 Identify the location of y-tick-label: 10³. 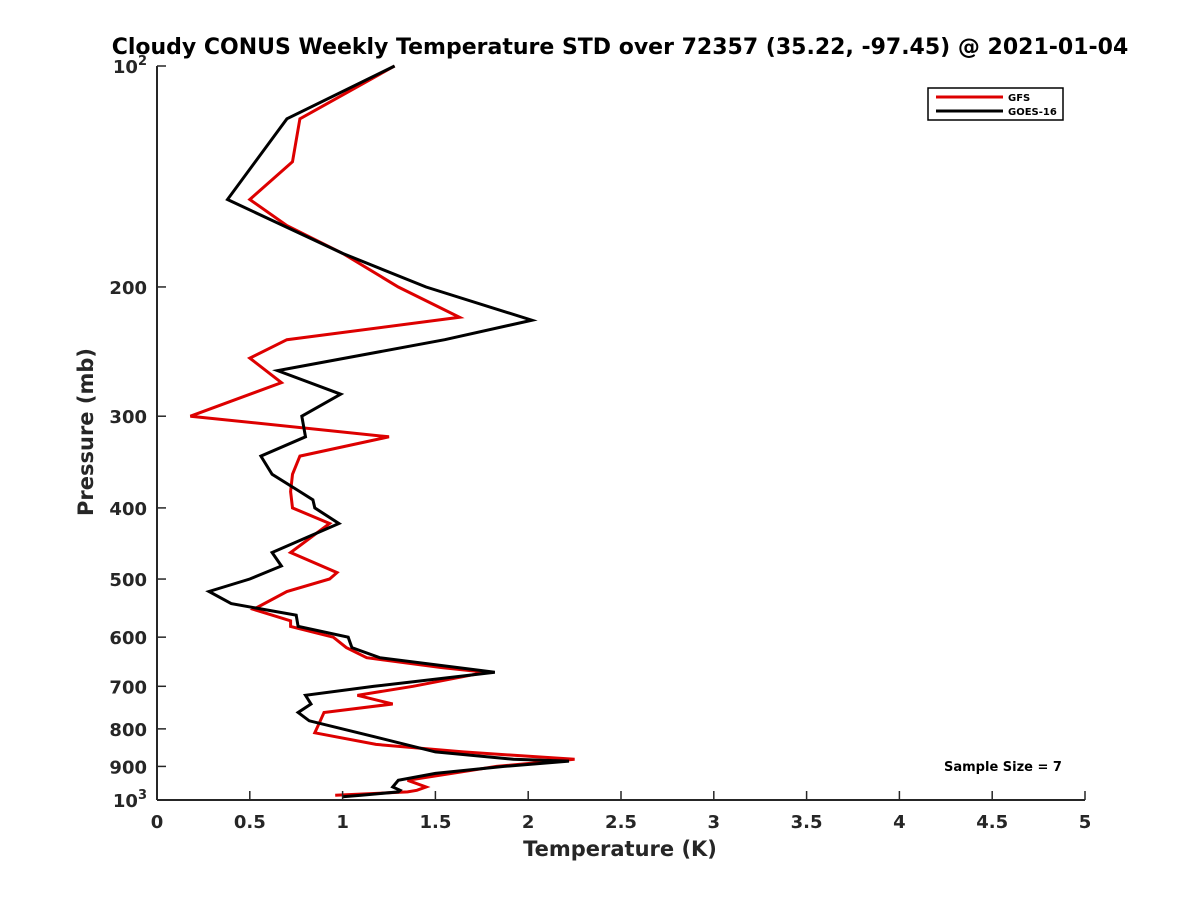
(130, 800).